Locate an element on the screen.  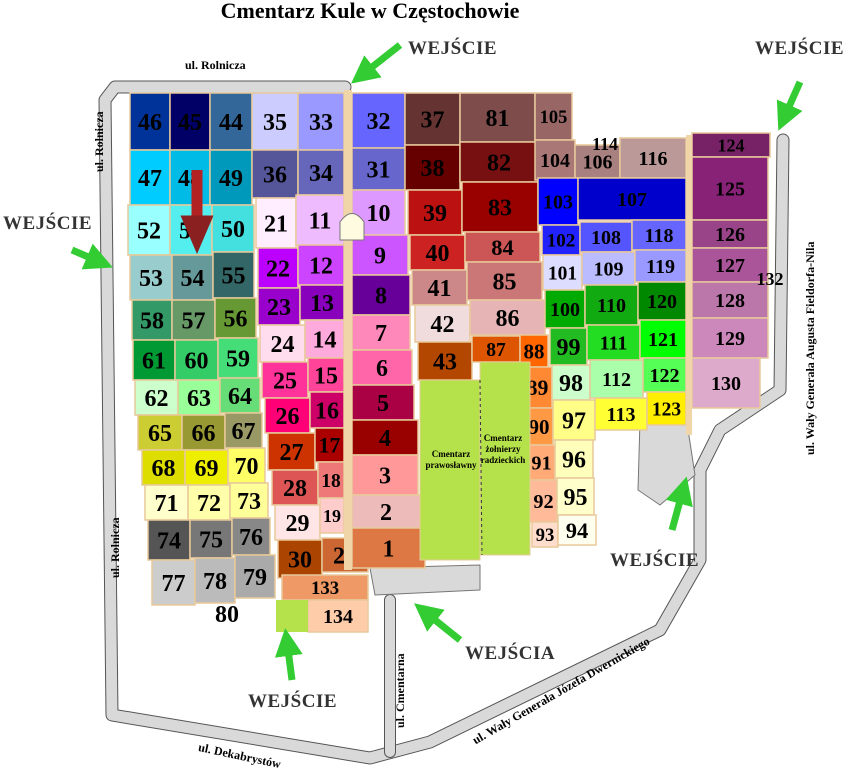
plot-39: 39 is located at coordinates (435, 212).